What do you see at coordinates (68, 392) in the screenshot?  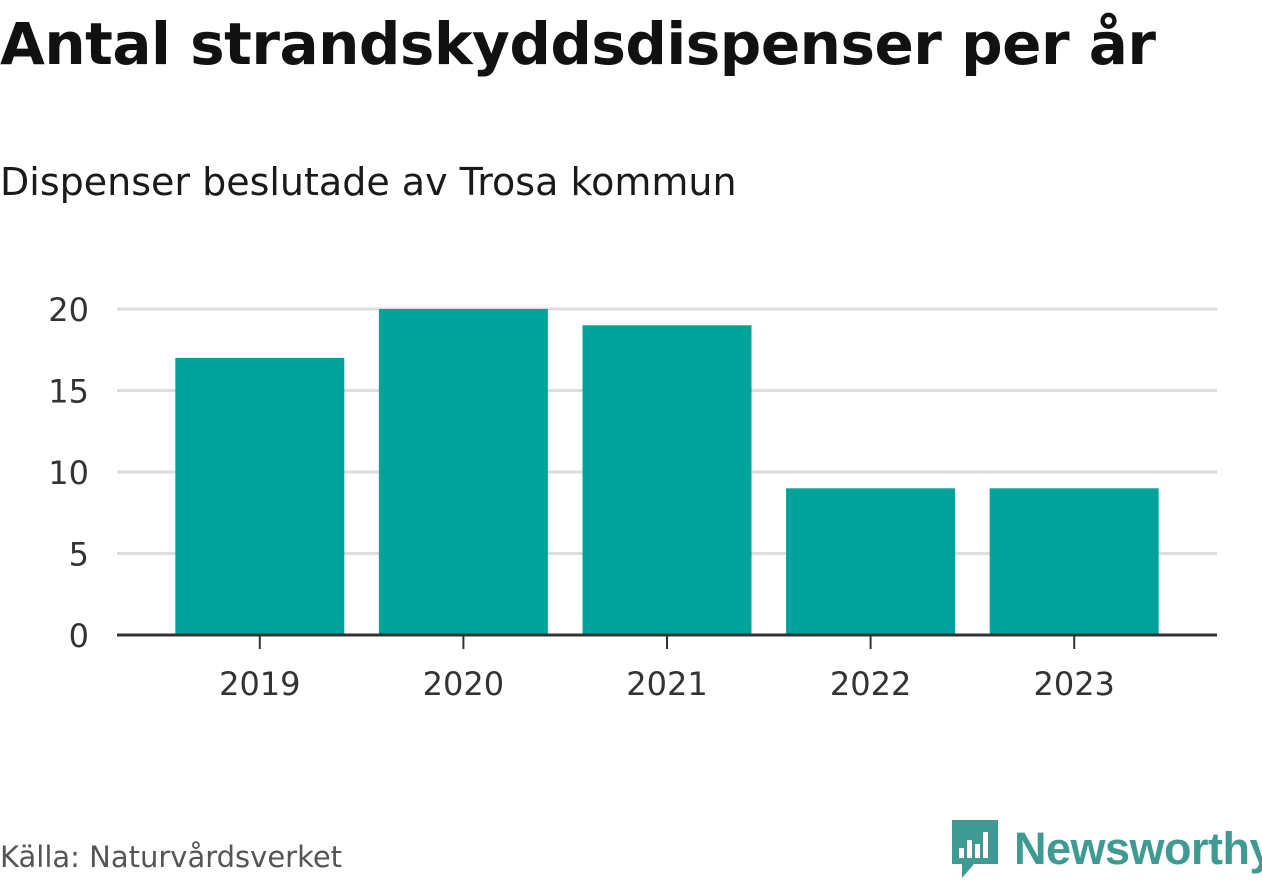 I see `y-tick-label: 15` at bounding box center [68, 392].